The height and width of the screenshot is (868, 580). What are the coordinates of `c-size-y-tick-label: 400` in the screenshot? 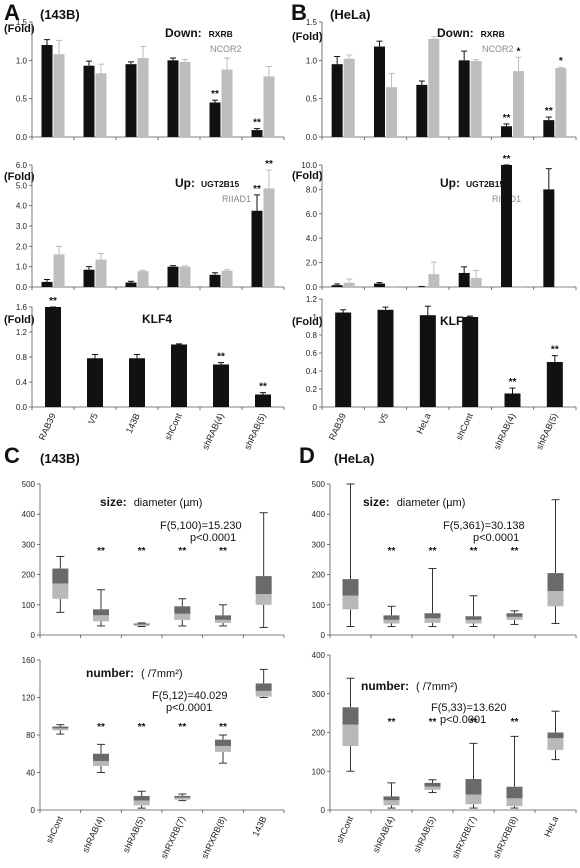 It's located at (29, 514).